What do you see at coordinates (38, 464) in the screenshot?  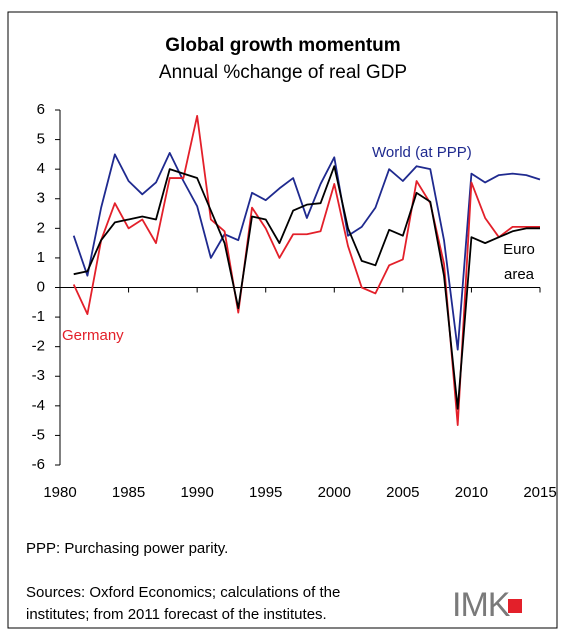 I see `y-tick-label: -6` at bounding box center [38, 464].